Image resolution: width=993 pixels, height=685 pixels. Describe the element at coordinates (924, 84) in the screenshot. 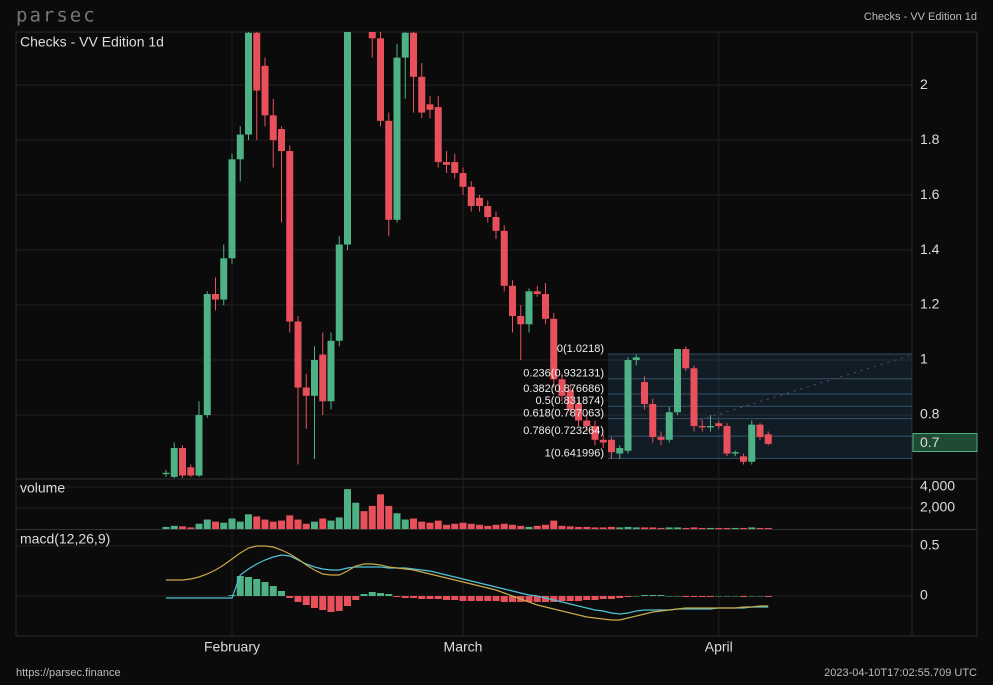

I see `y-tick-label: 2` at that location.